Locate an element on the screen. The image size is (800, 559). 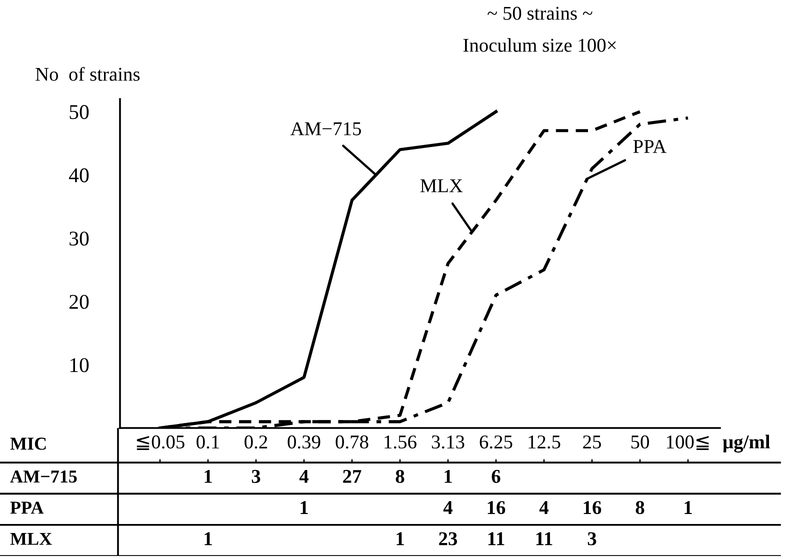
series-label: AM−715 is located at coordinates (325, 129).